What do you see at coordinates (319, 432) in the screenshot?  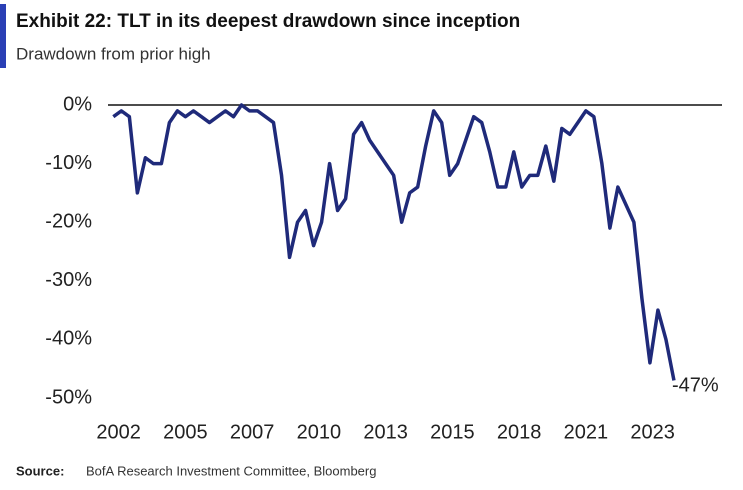 I see `x-tick-label: 2010` at bounding box center [319, 432].